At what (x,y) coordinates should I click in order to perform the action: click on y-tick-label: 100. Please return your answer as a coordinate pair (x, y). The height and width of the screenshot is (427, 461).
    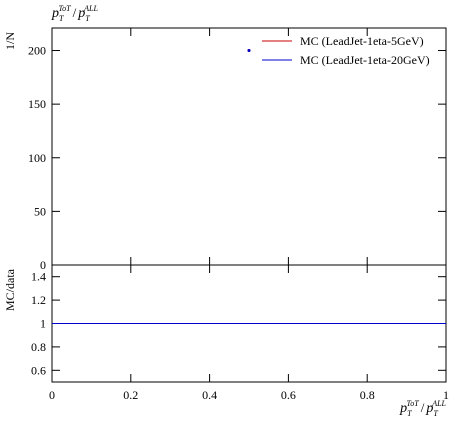
    Looking at the image, I should click on (37, 158).